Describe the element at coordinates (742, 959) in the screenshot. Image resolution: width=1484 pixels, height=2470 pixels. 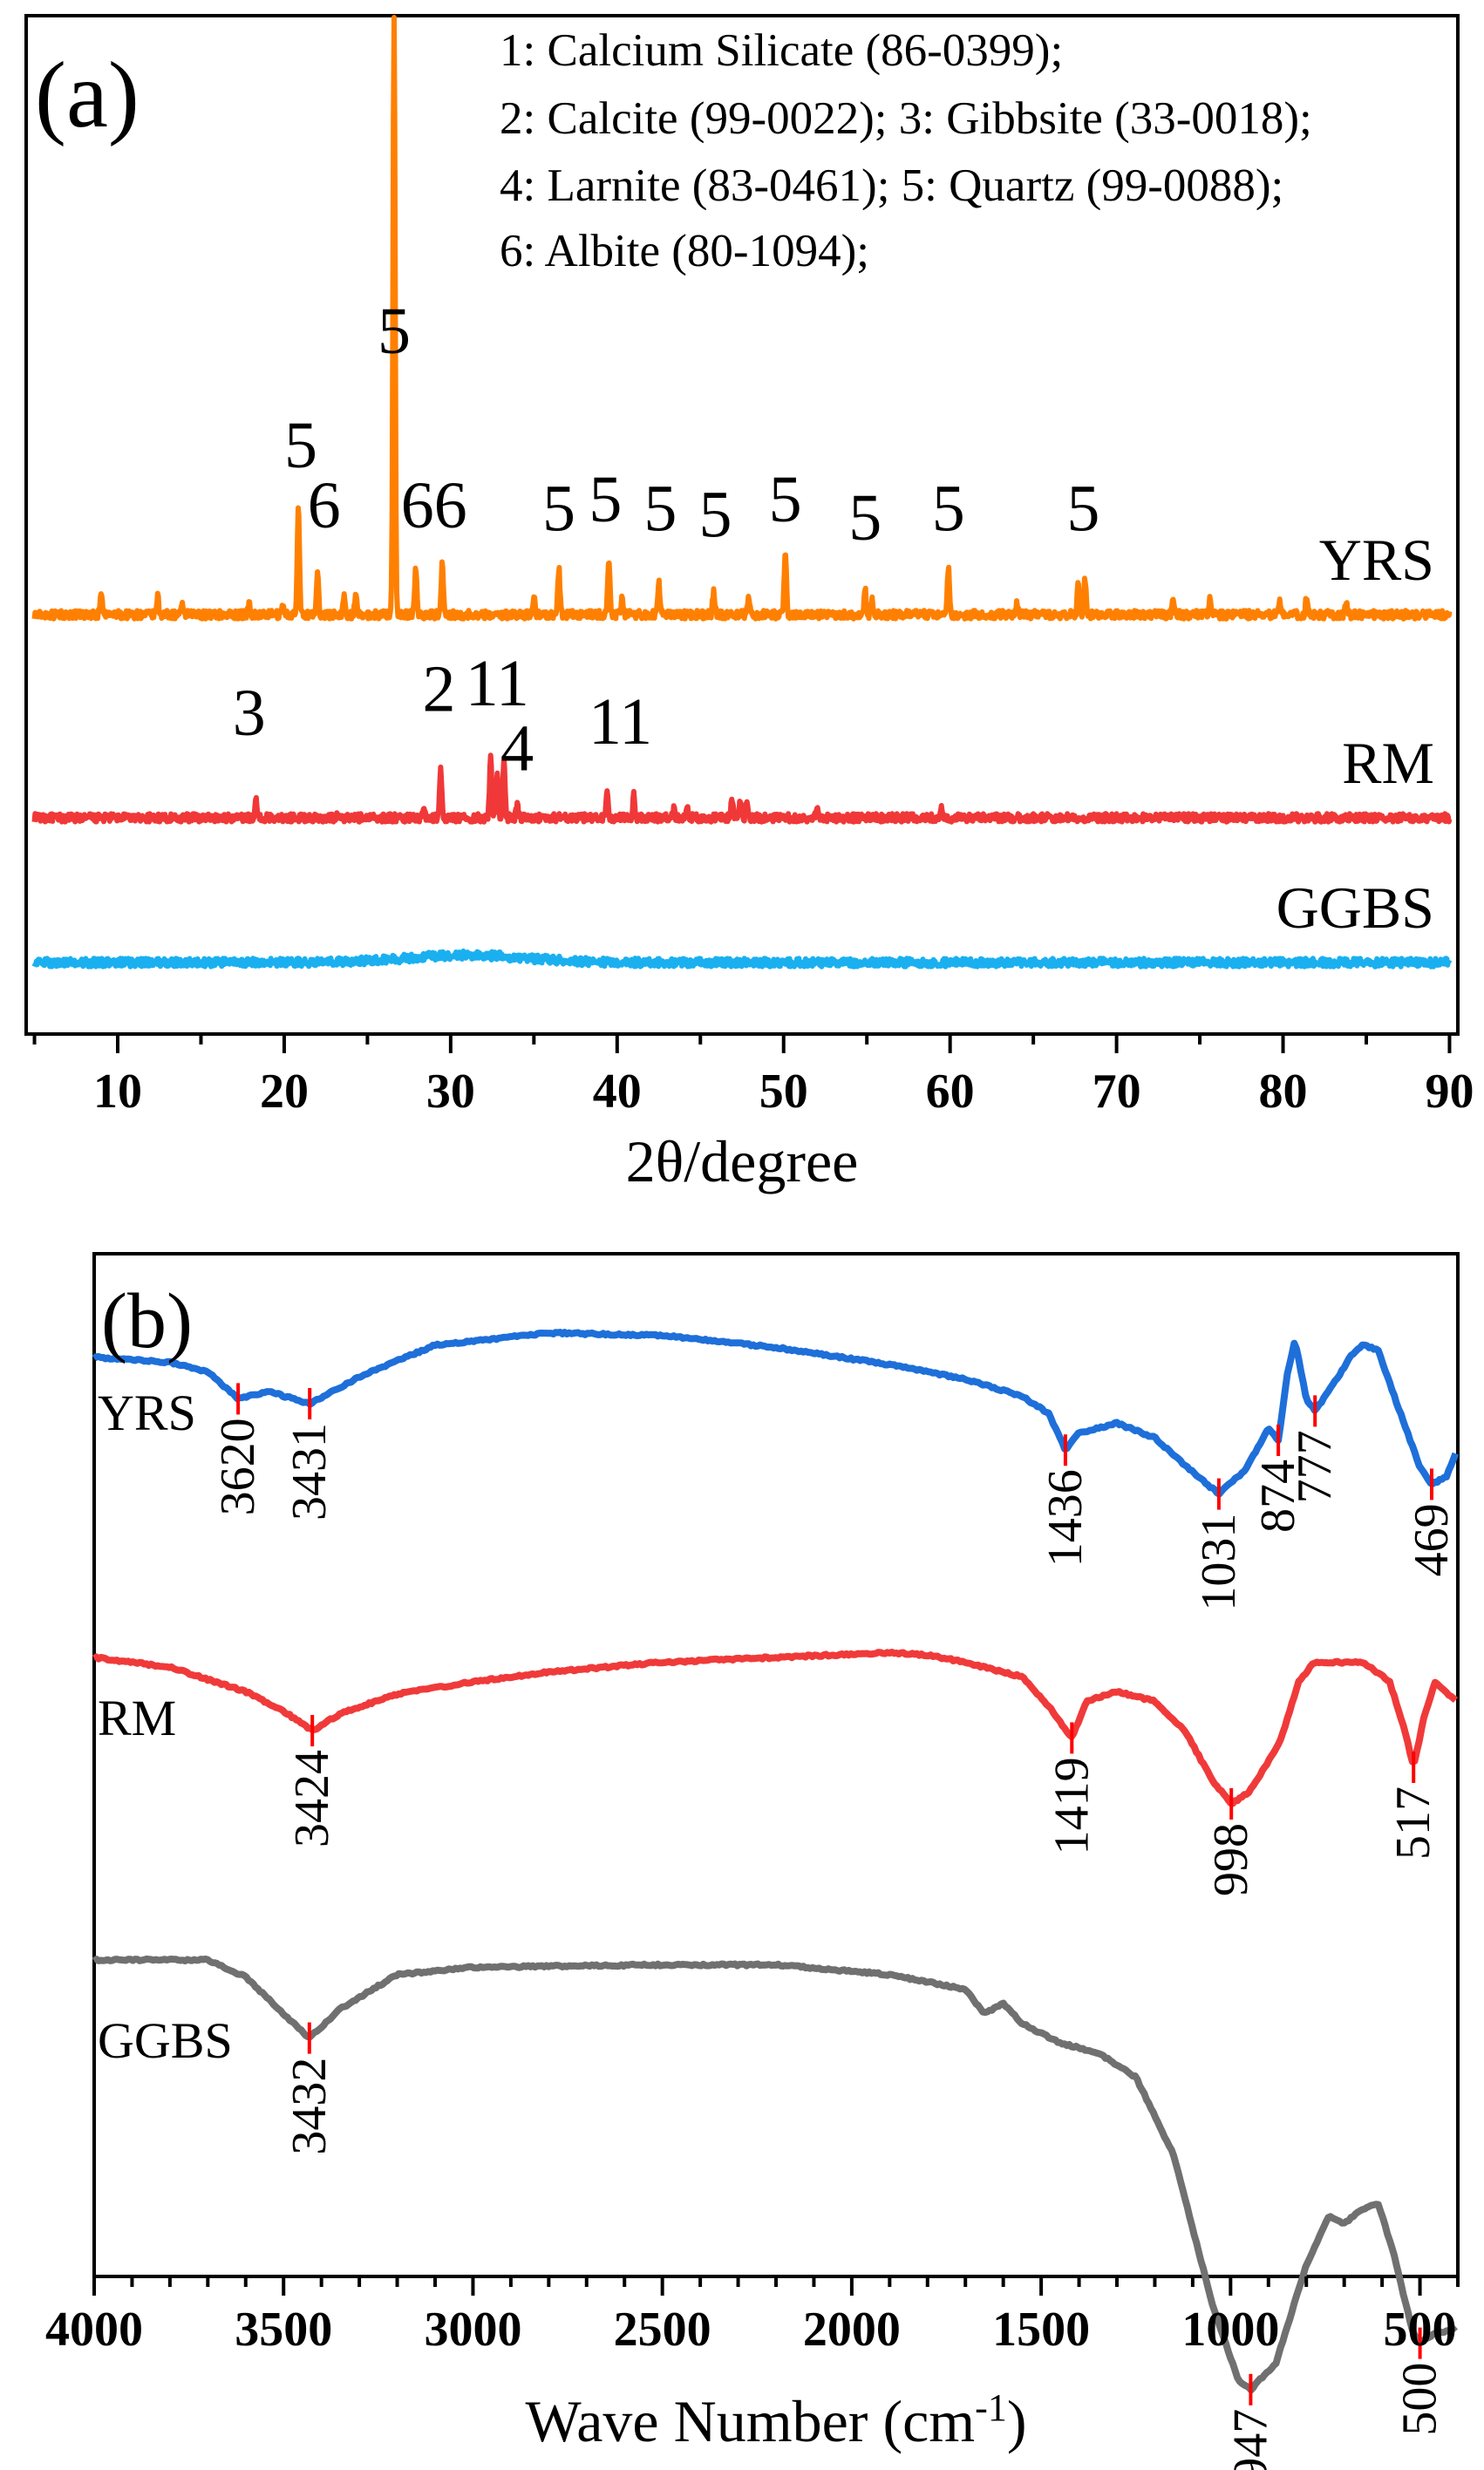
I see `xrd-series-line-ggbs` at that location.